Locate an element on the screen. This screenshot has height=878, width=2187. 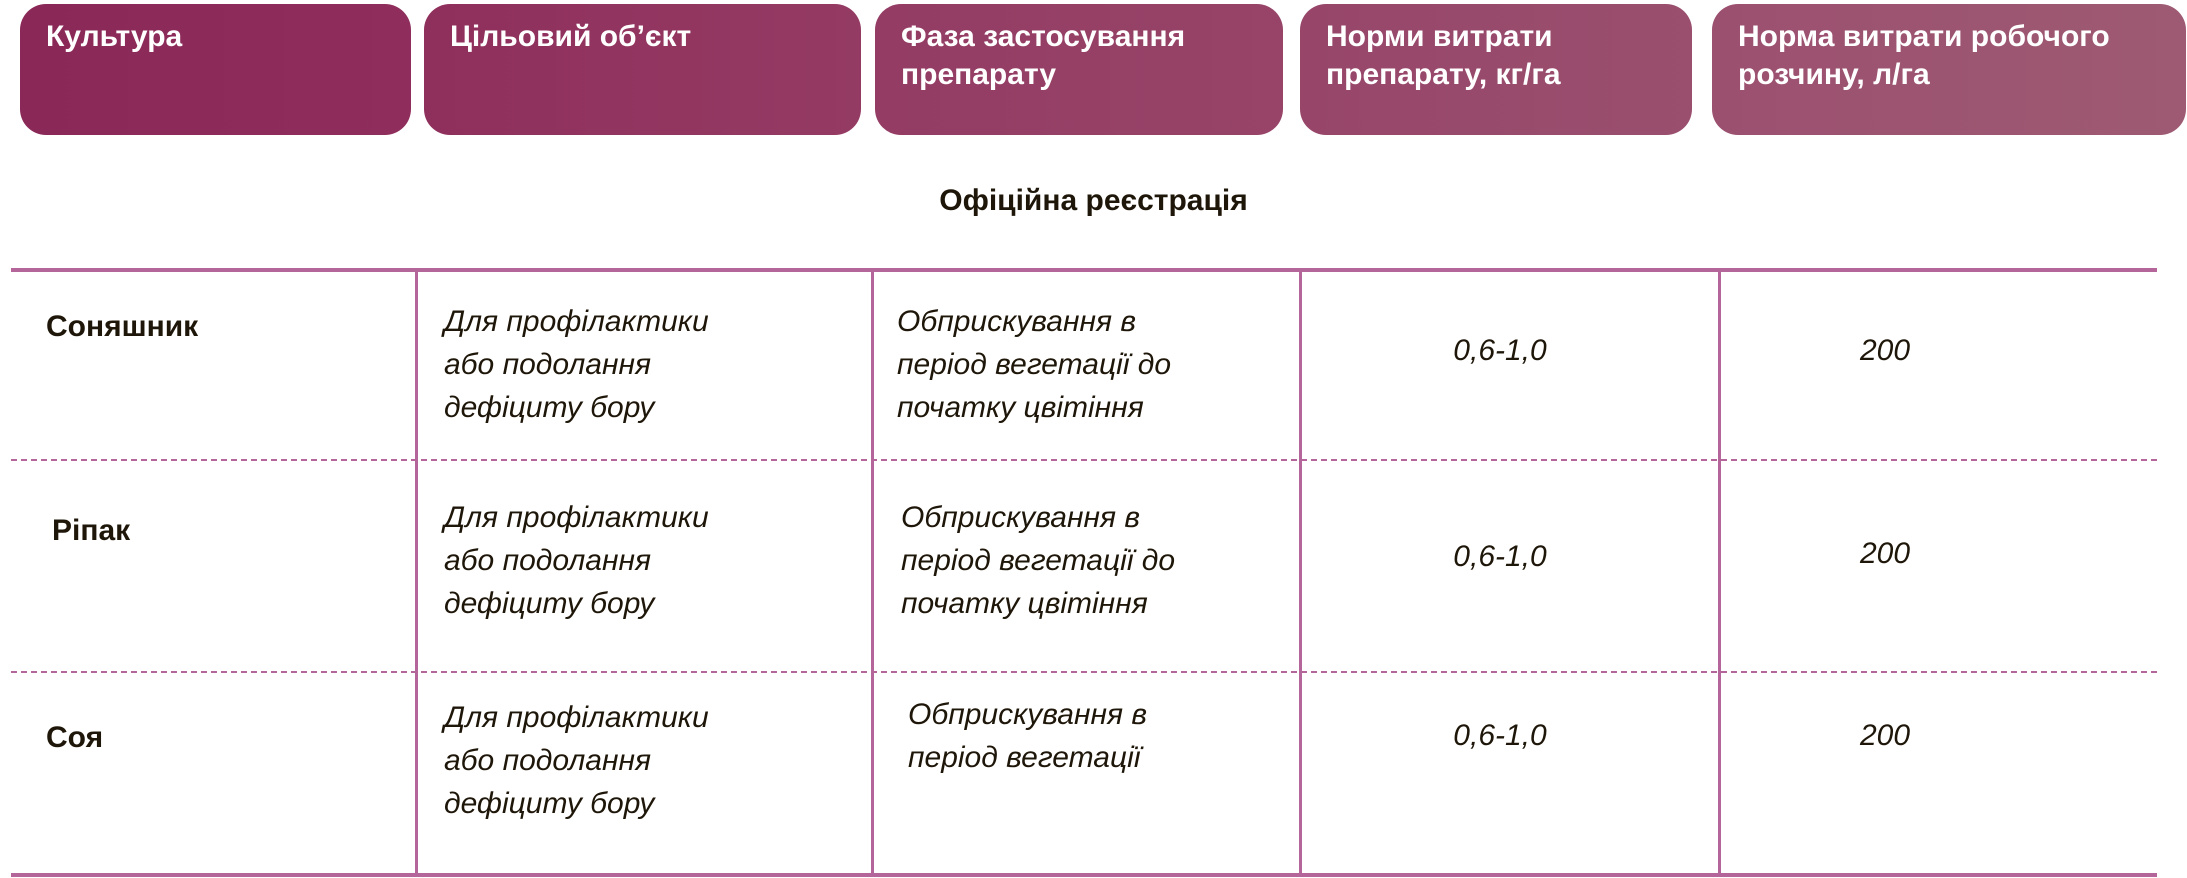
section-title: Офіційна реєстрація is located at coordinates (1093, 200).